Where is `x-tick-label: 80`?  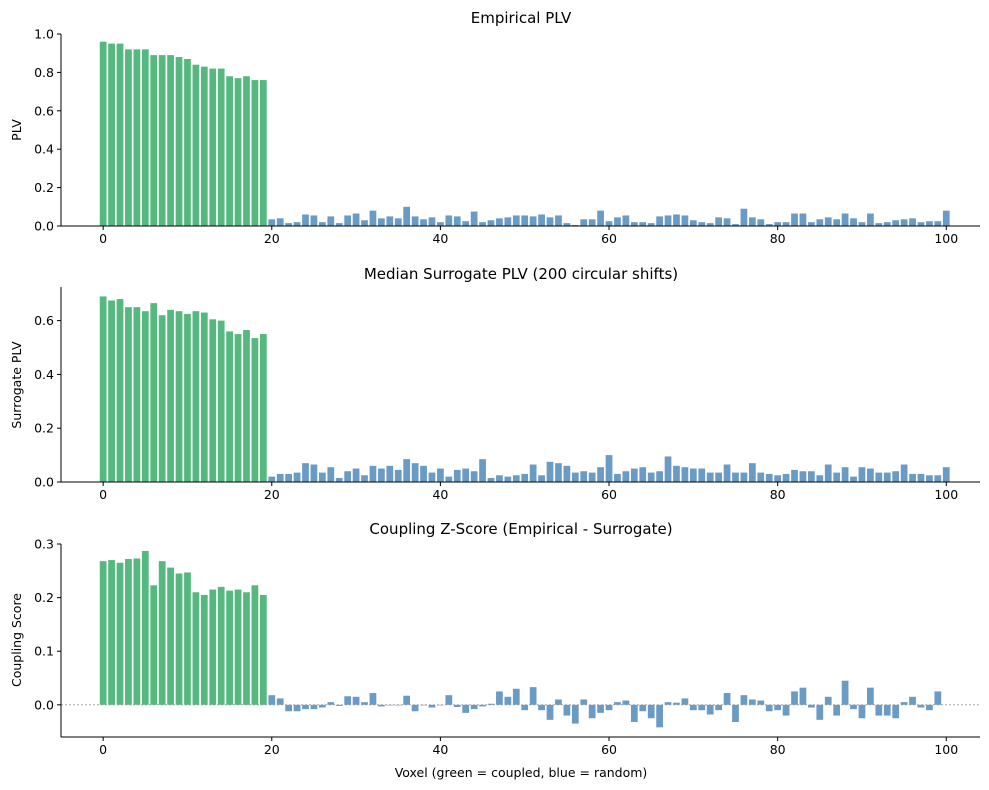 x-tick-label: 80 is located at coordinates (778, 238).